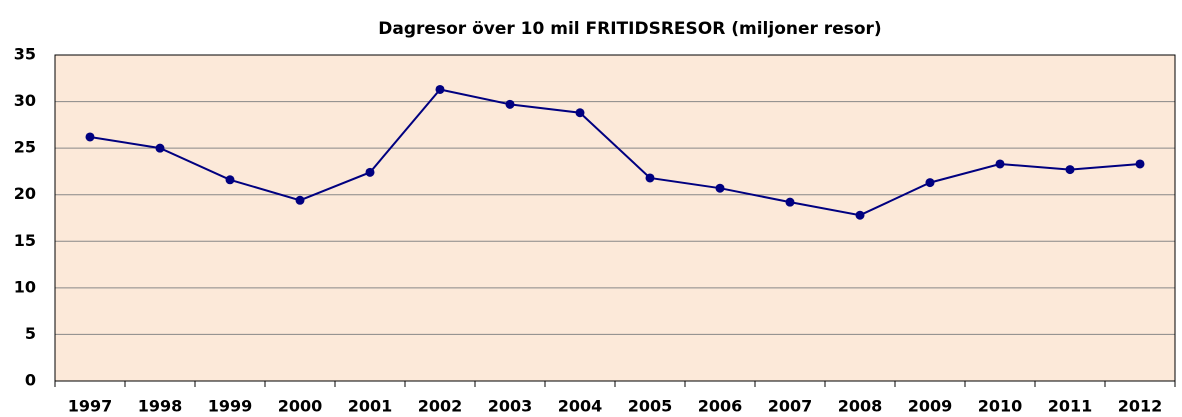 The width and height of the screenshot is (1182, 417). Describe the element at coordinates (300, 406) in the screenshot. I see `x-tick-label: 2000` at that location.